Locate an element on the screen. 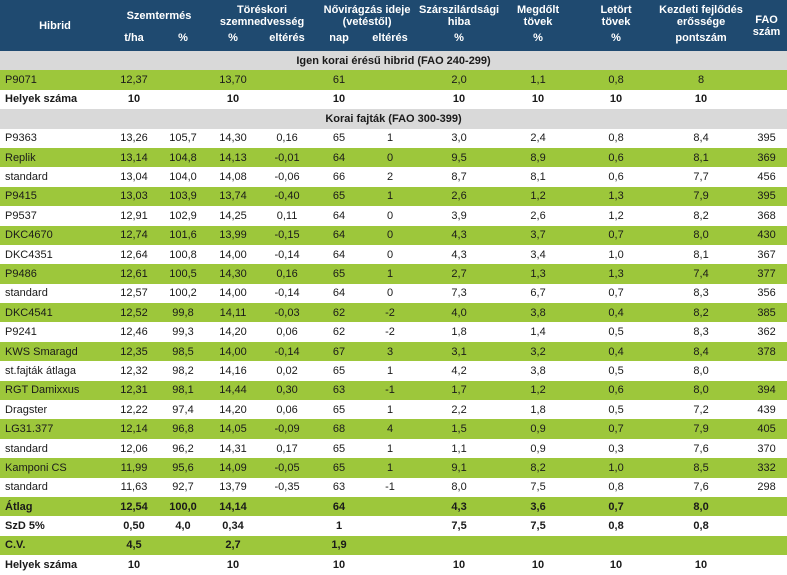 The width and height of the screenshot is (787, 575). table-cell: 12,14 is located at coordinates (134, 429).